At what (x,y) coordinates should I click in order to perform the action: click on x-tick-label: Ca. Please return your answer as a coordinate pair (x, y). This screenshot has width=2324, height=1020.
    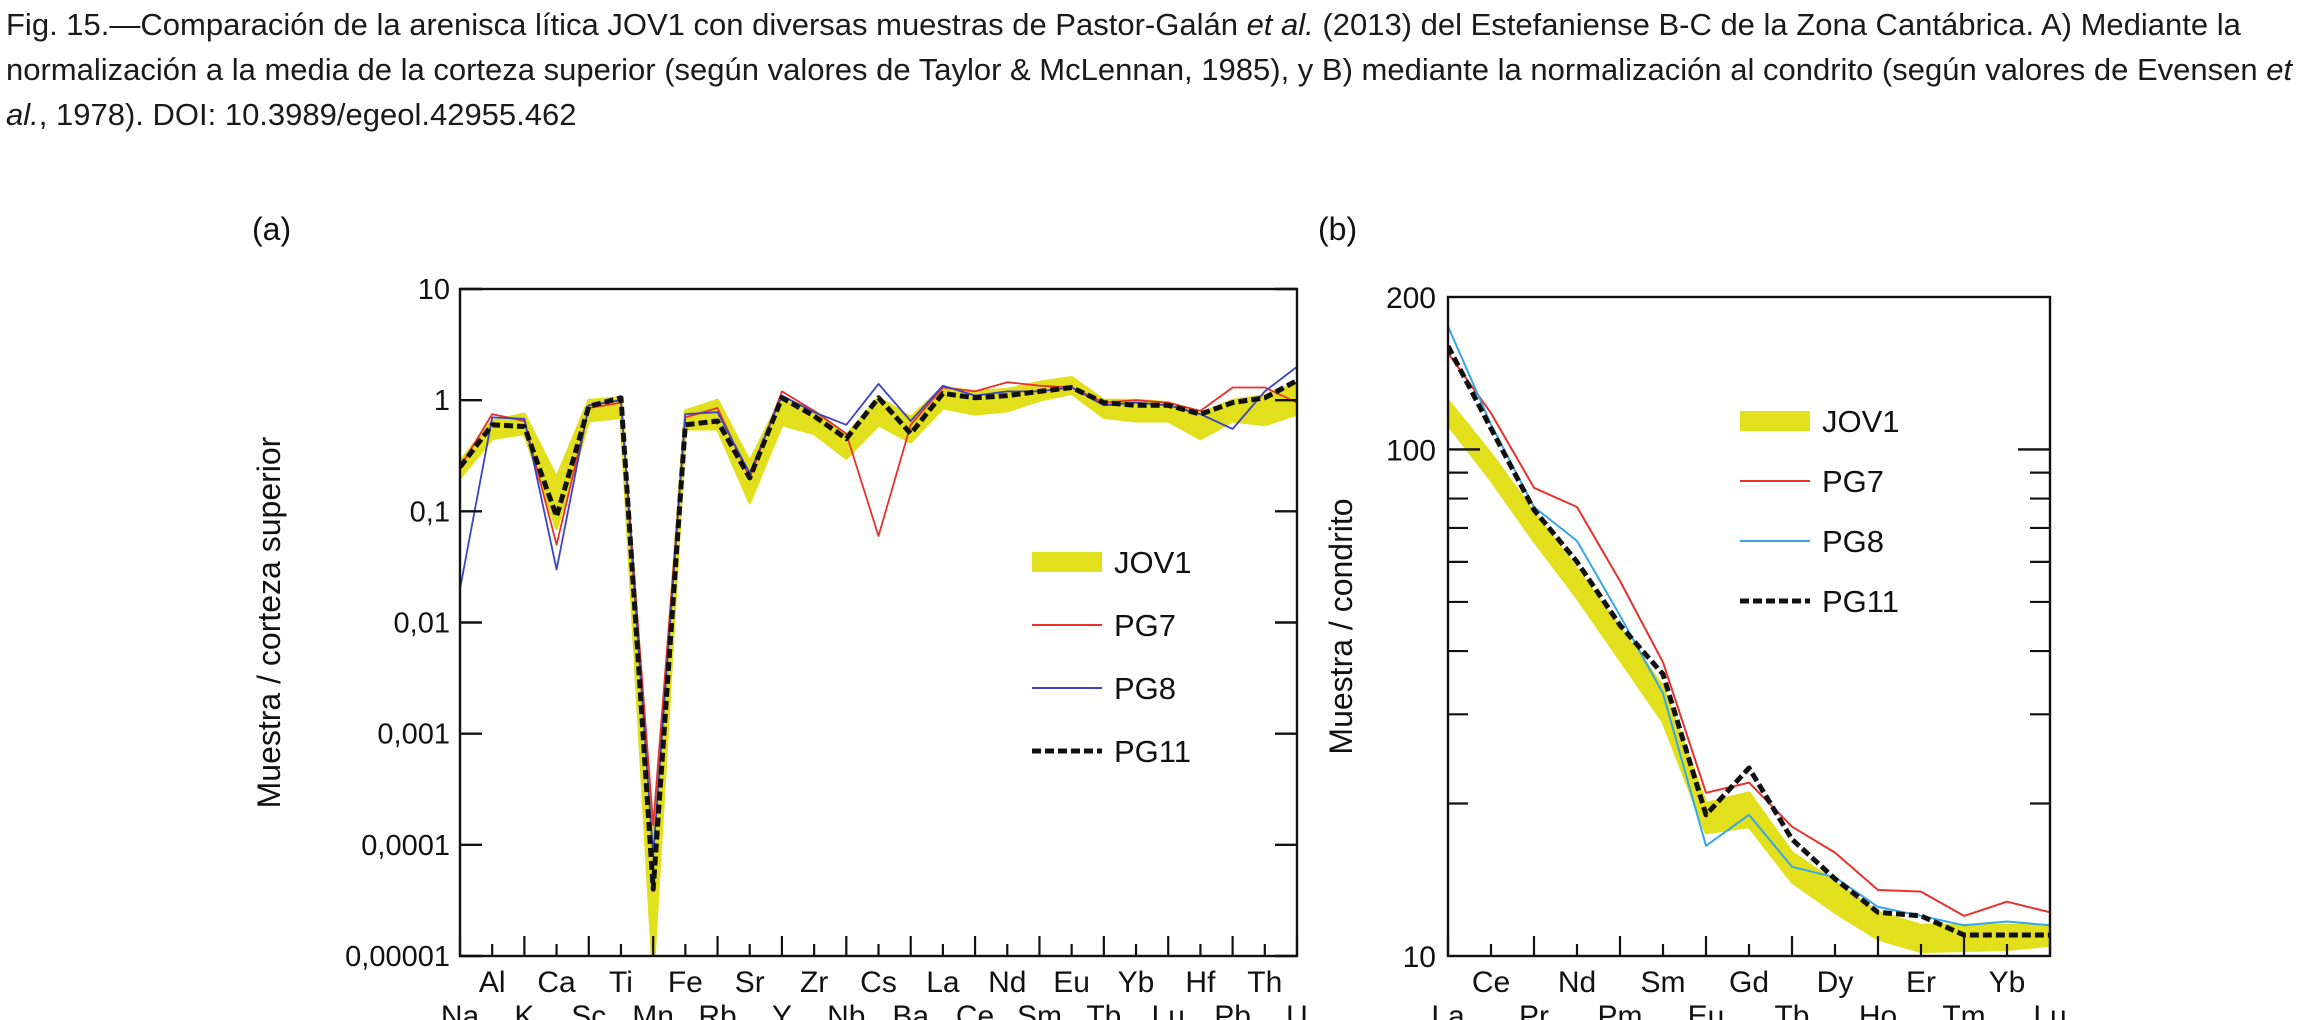
    Looking at the image, I should click on (556, 982).